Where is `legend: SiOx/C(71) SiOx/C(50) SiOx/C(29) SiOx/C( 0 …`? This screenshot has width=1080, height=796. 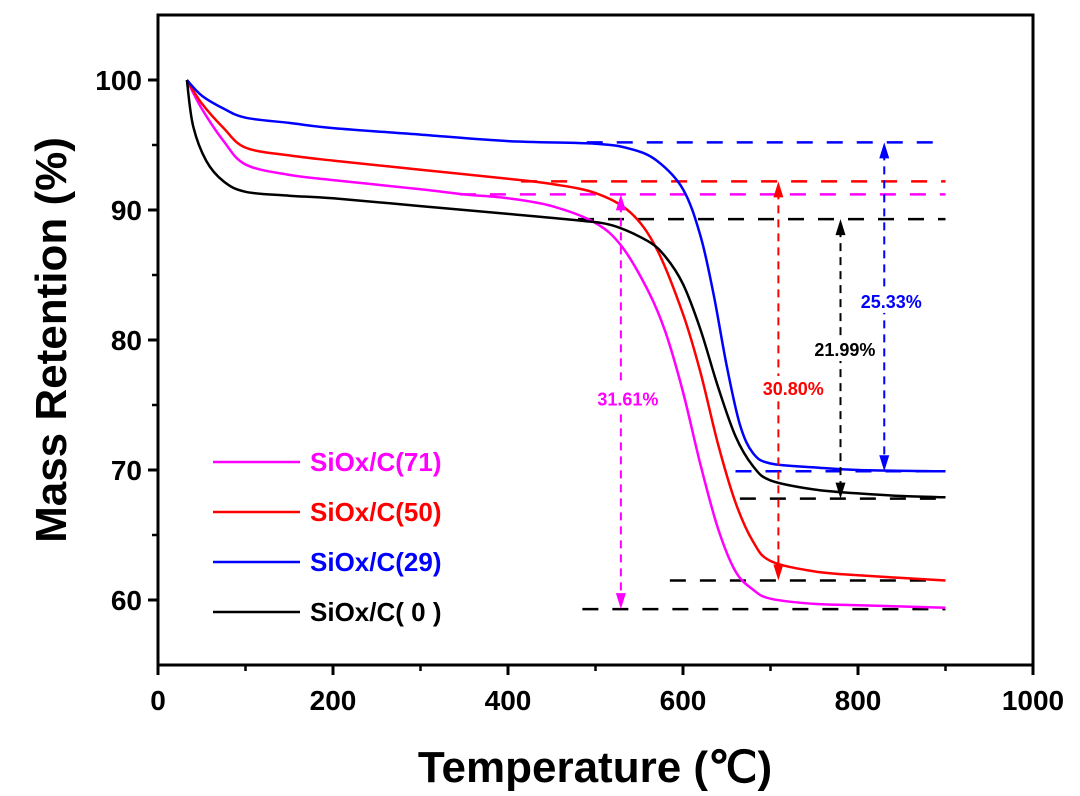
legend: SiOx/C(71) SiOx/C(50) SiOx/C(29) SiOx/C( 0 … is located at coordinates (327, 537).